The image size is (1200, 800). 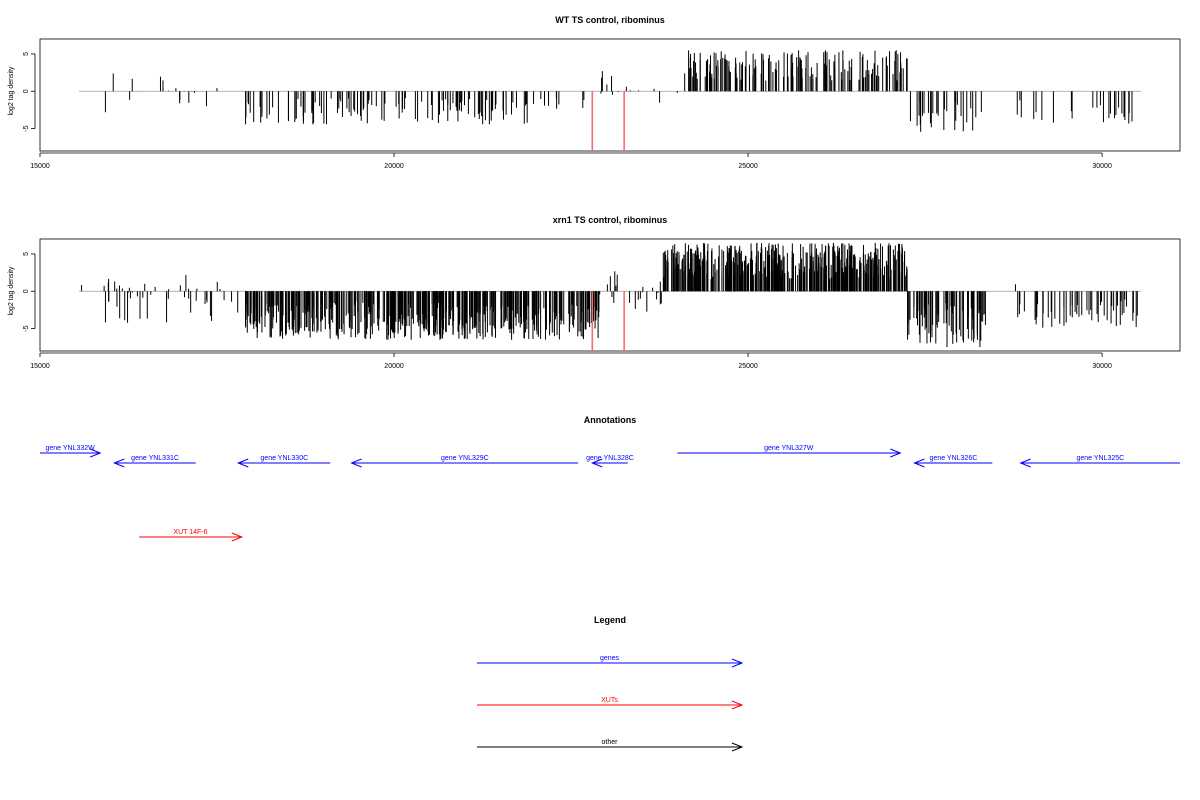 What do you see at coordinates (610, 658) in the screenshot?
I see `feature-label: genes` at bounding box center [610, 658].